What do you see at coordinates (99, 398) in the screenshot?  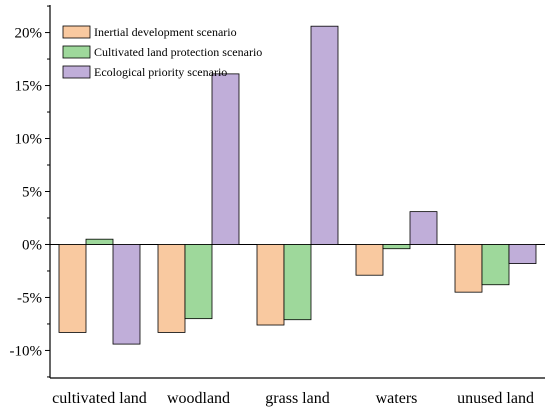 I see `x-category-label: cultivated land` at bounding box center [99, 398].